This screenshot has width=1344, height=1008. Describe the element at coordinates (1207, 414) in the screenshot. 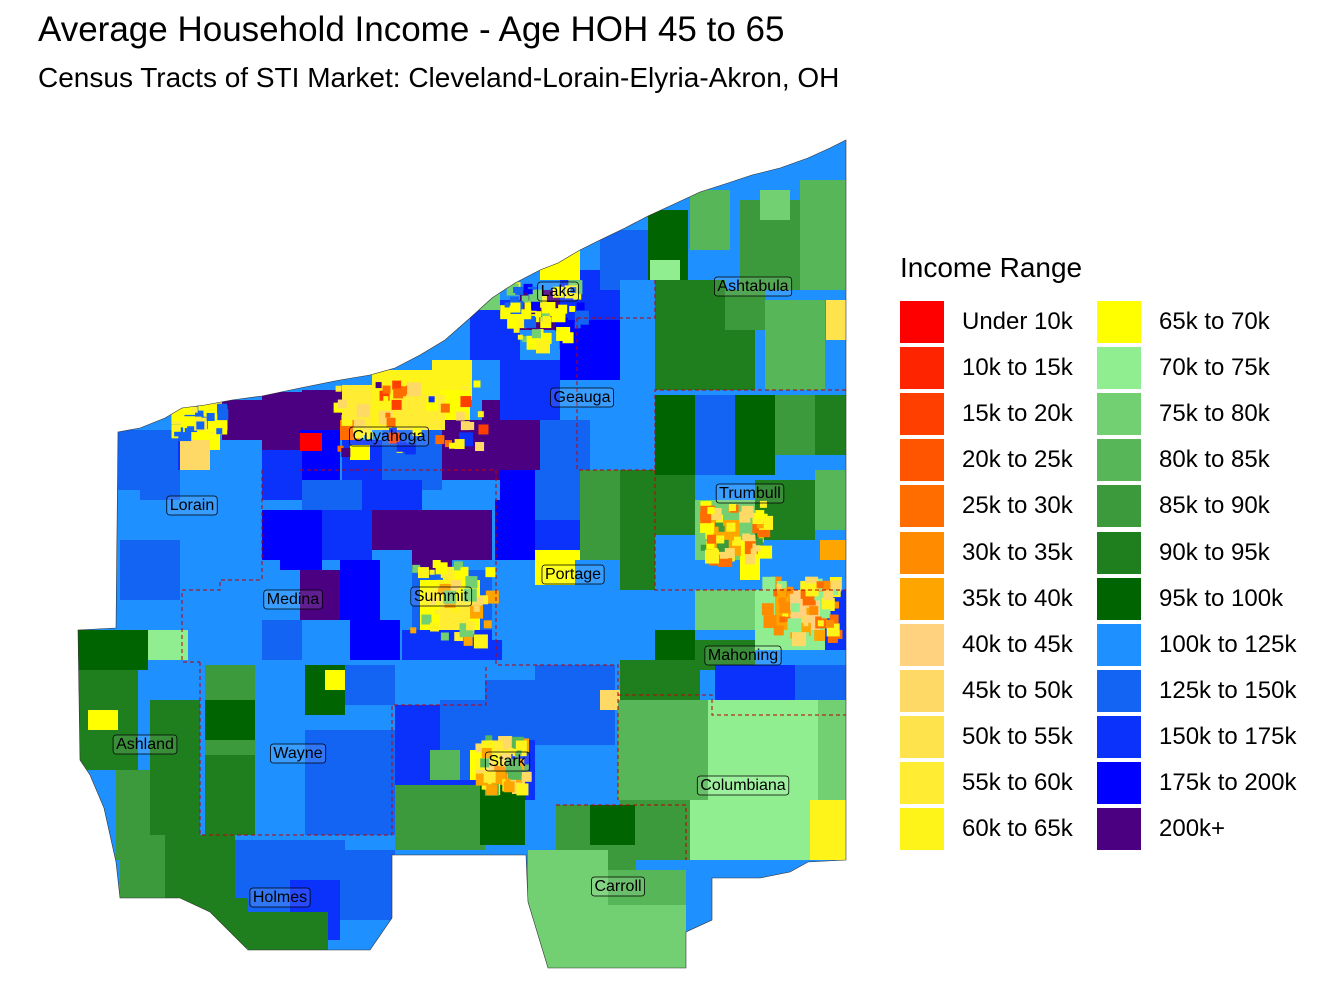

I see `legend-item: 75k to 80k` at that location.